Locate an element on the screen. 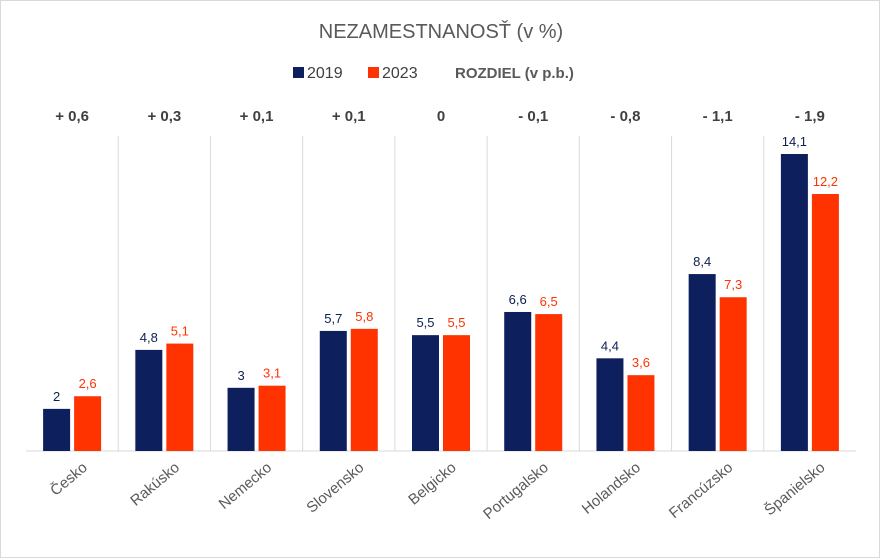 This screenshot has height=559, width=880. legend-label-2019: 2019 is located at coordinates (325, 73).